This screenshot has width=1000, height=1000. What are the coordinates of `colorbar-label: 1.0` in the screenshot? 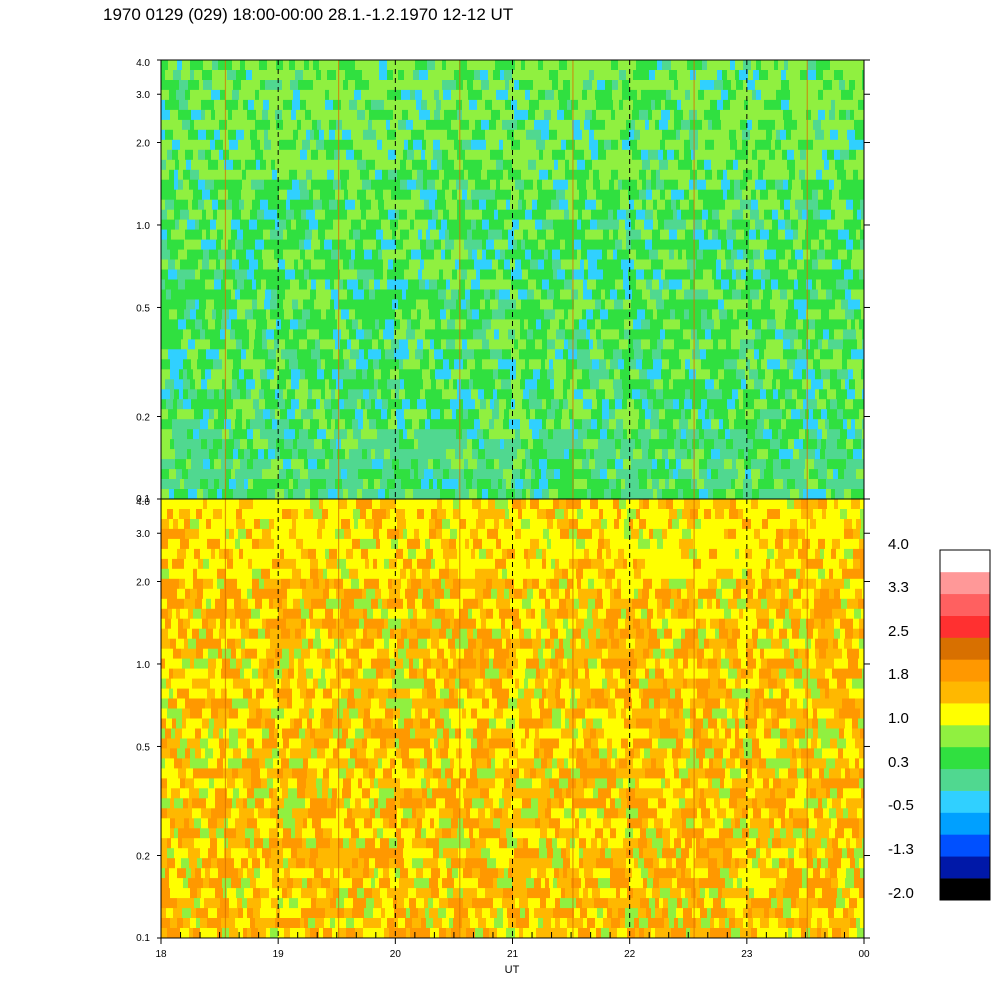 It's located at (898, 718).